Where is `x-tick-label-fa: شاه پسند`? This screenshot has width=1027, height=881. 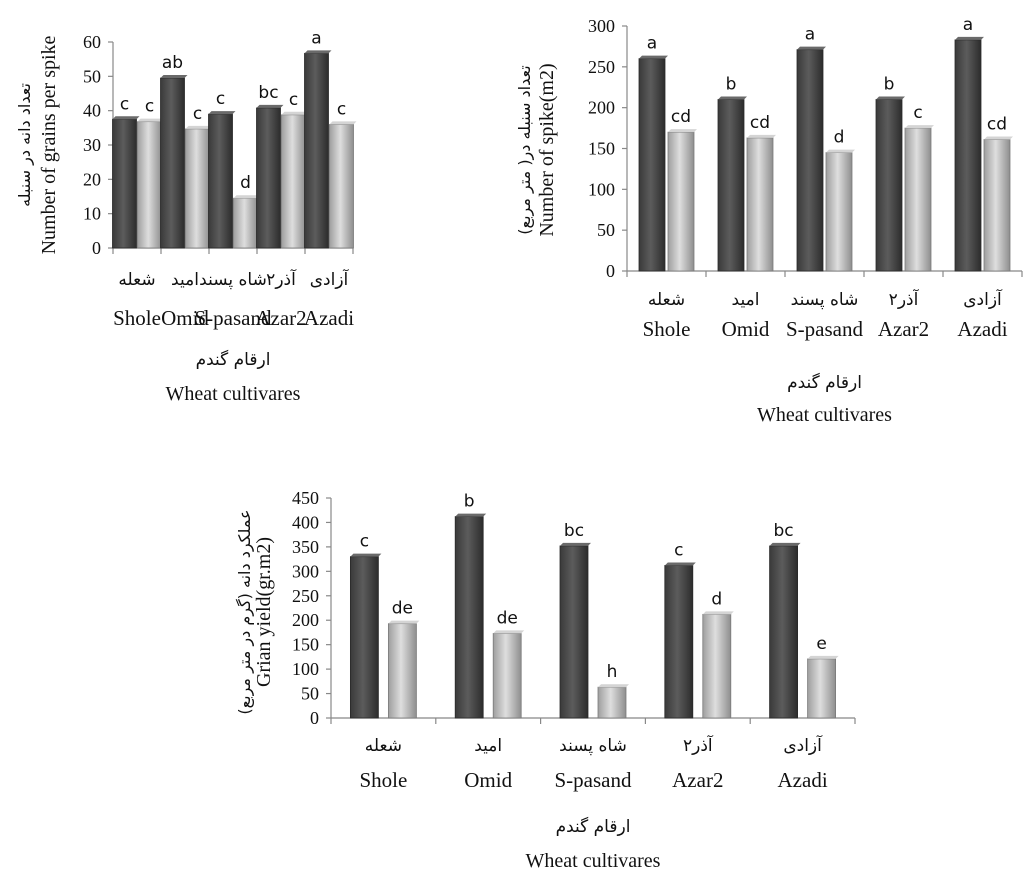
x-tick-label-fa: شاه پسند is located at coordinates (593, 746).